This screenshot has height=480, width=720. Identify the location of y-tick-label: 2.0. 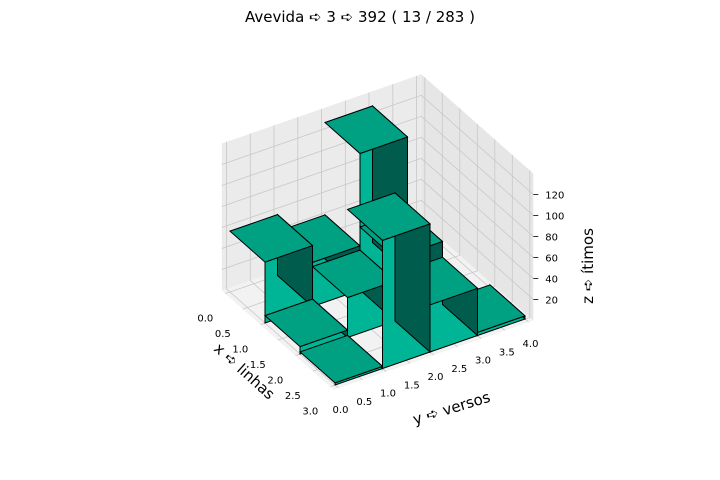
(436, 377).